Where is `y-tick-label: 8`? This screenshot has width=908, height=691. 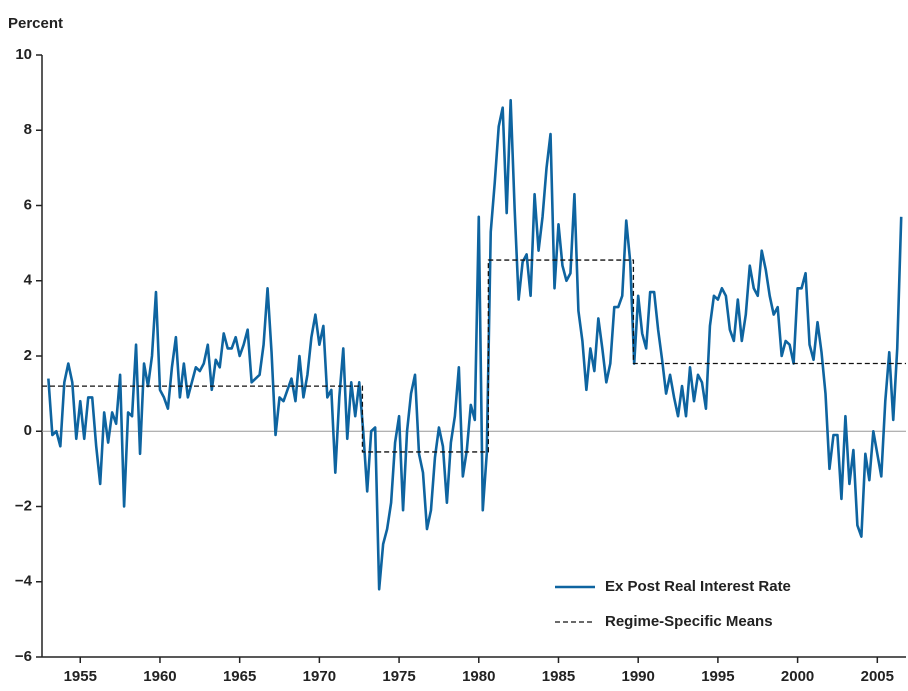 y-tick-label: 8 is located at coordinates (28, 129).